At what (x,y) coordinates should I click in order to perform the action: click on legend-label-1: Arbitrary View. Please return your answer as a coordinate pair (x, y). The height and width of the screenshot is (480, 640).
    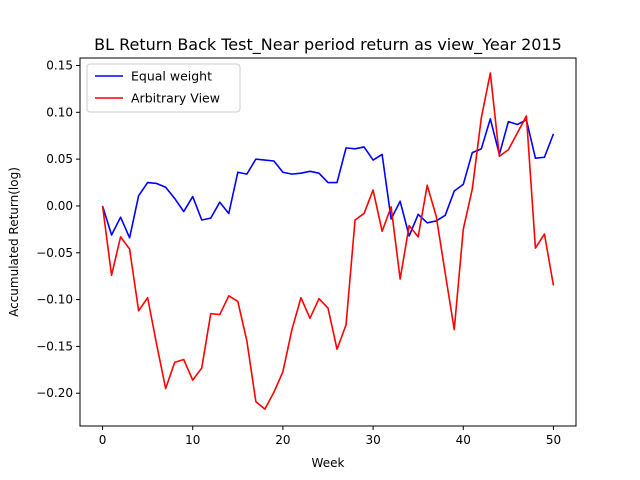
    Looking at the image, I should click on (175, 98).